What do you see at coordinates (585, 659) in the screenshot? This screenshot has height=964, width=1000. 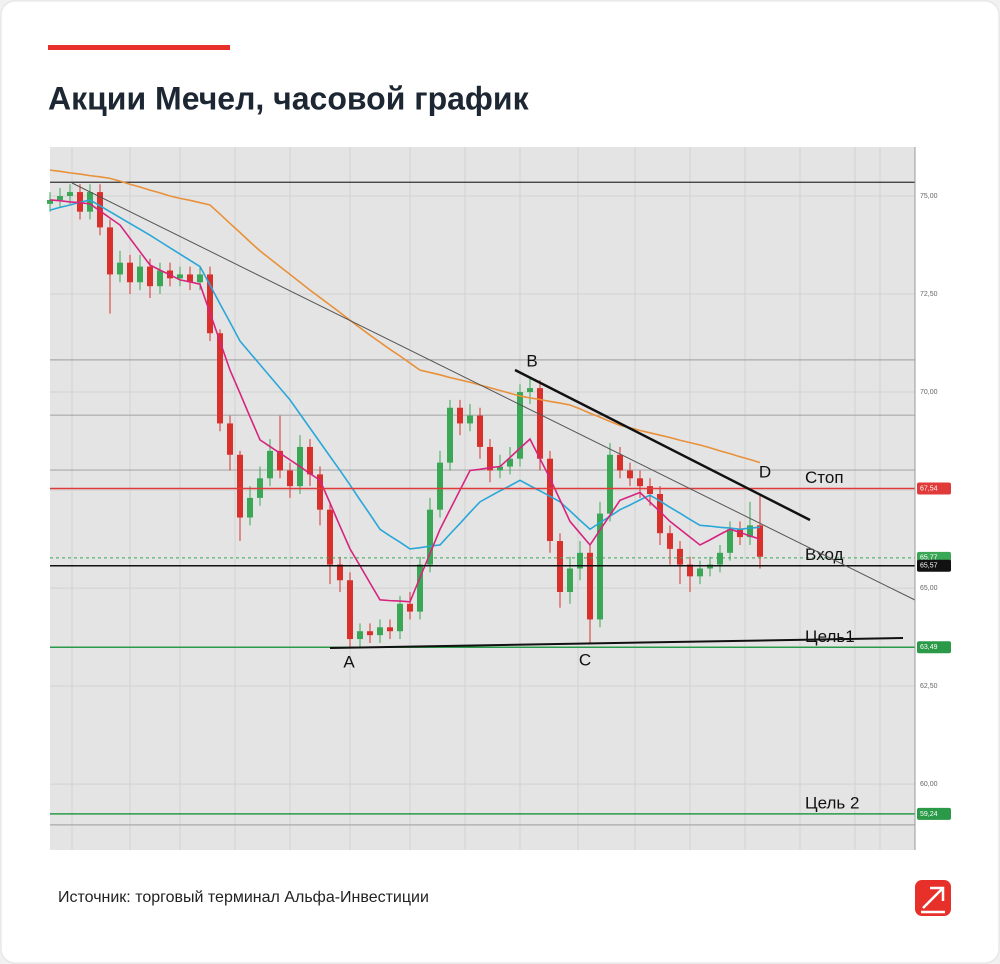 I see `annotation: C` at bounding box center [585, 659].